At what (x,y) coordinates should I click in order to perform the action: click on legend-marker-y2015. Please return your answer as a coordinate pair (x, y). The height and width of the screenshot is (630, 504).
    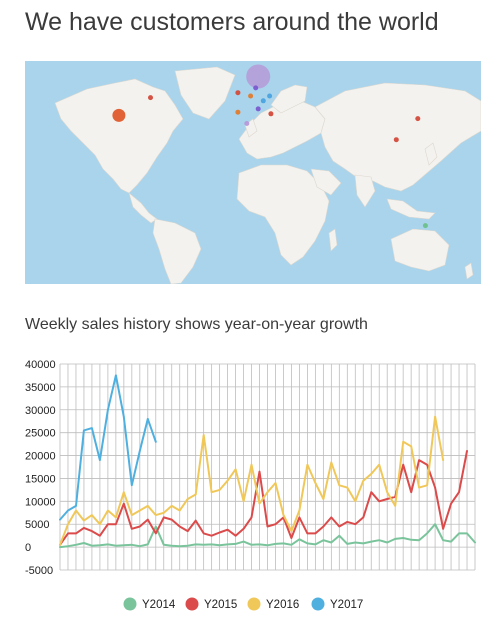
    Looking at the image, I should click on (192, 604).